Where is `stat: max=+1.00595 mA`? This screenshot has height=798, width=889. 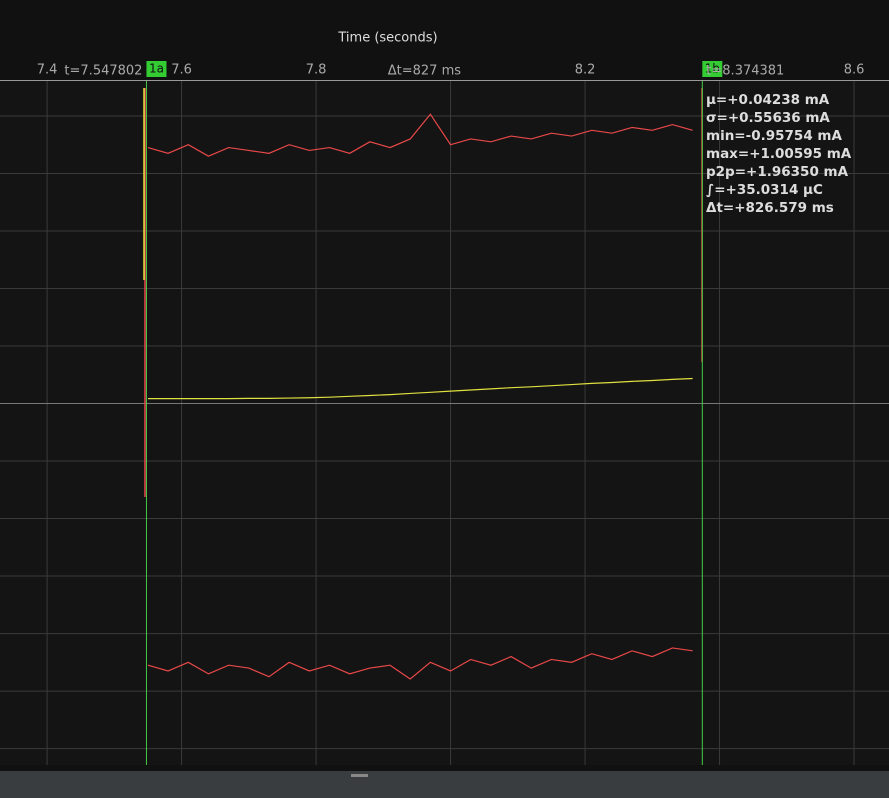 stat: max=+1.00595 mA is located at coordinates (779, 154).